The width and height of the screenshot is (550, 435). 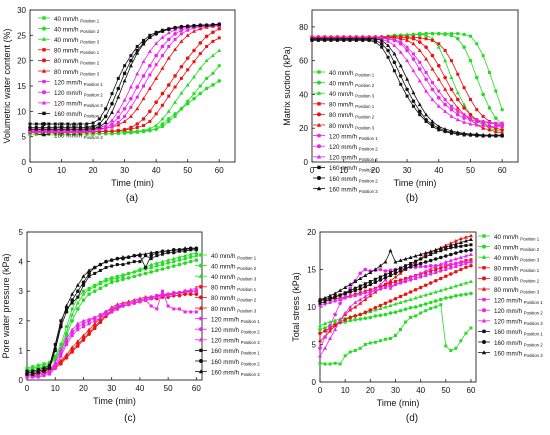 I want to click on legend-entry: 40 mm/h Position 2, so click(x=352, y=84).